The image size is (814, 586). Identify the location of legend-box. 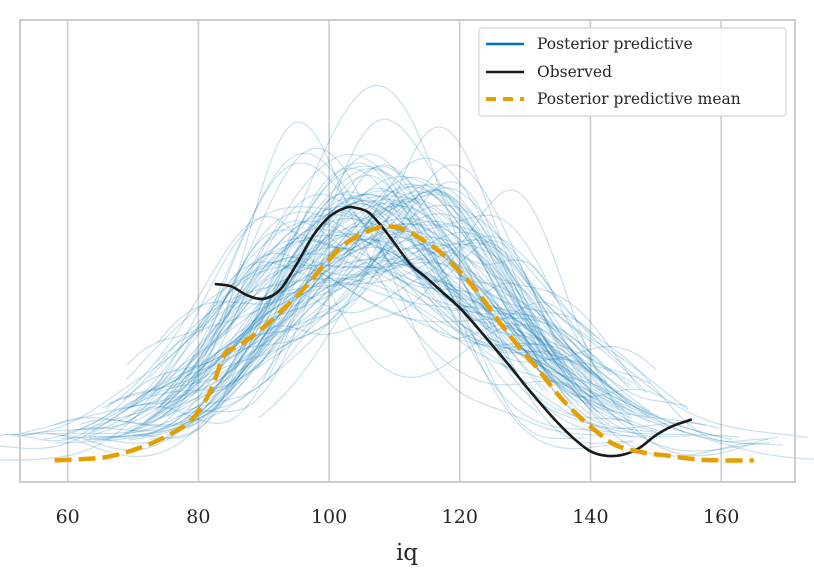
(632, 72).